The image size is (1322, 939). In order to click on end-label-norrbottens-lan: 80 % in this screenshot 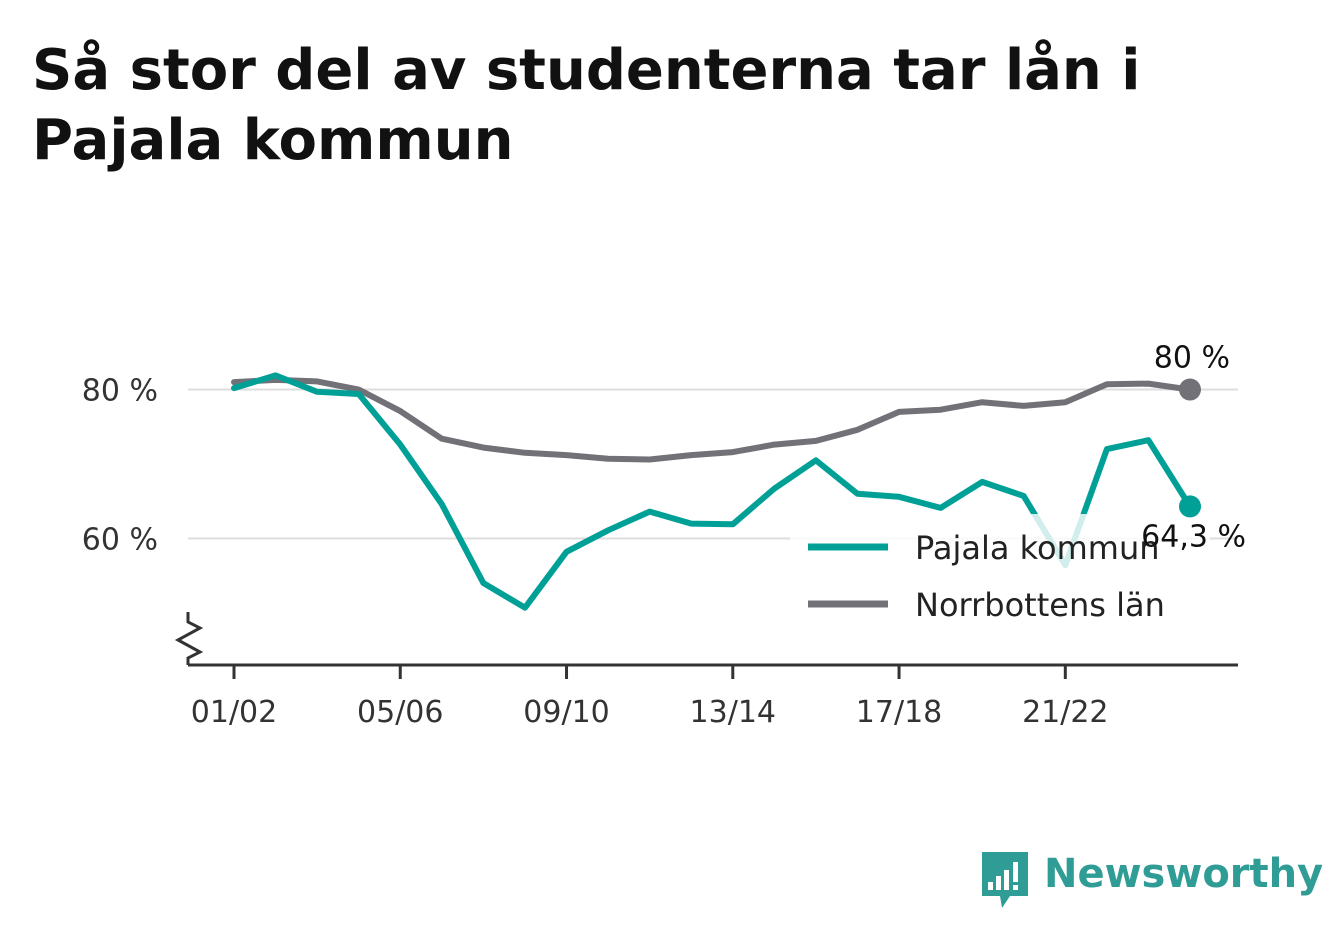, I will do `click(1192, 358)`.